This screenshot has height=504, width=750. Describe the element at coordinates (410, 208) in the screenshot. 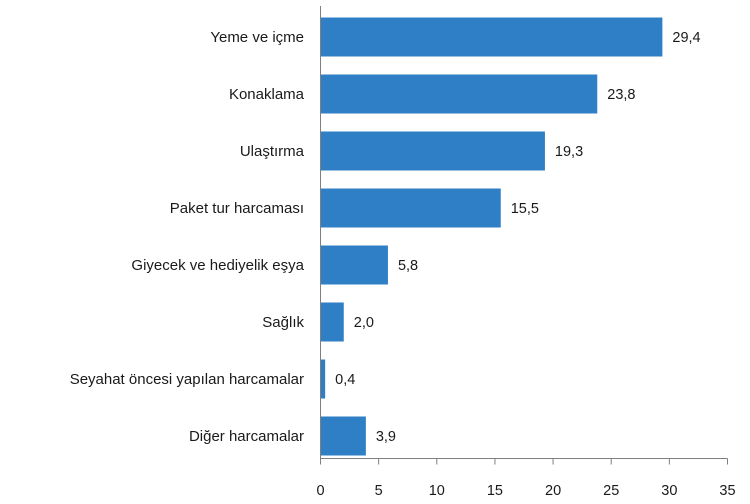

I see `bar-paket-tur-harcamasi` at that location.